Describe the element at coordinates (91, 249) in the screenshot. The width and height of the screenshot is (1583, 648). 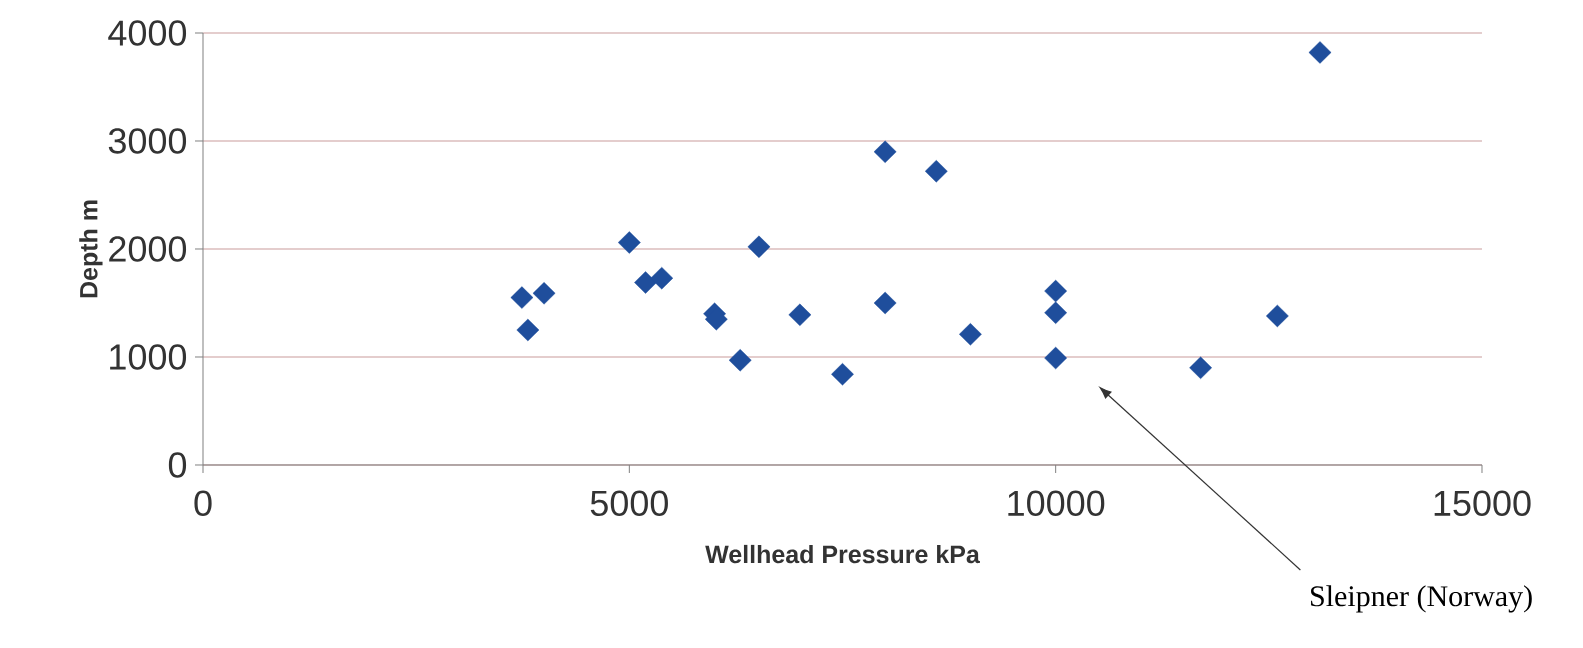
I see `y-axis-title: Depth m` at that location.